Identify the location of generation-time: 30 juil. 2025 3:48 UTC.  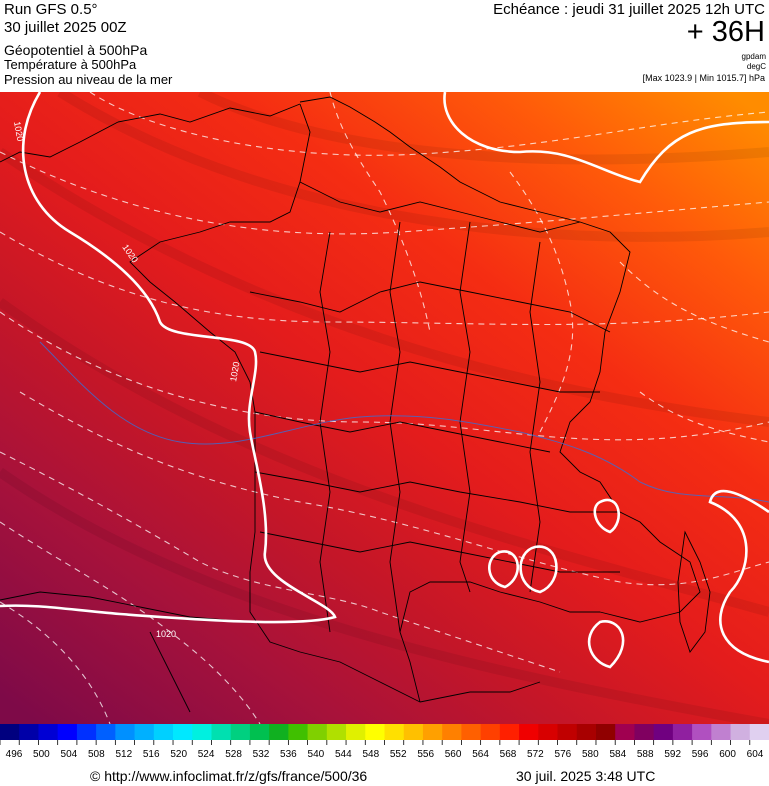
(586, 776).